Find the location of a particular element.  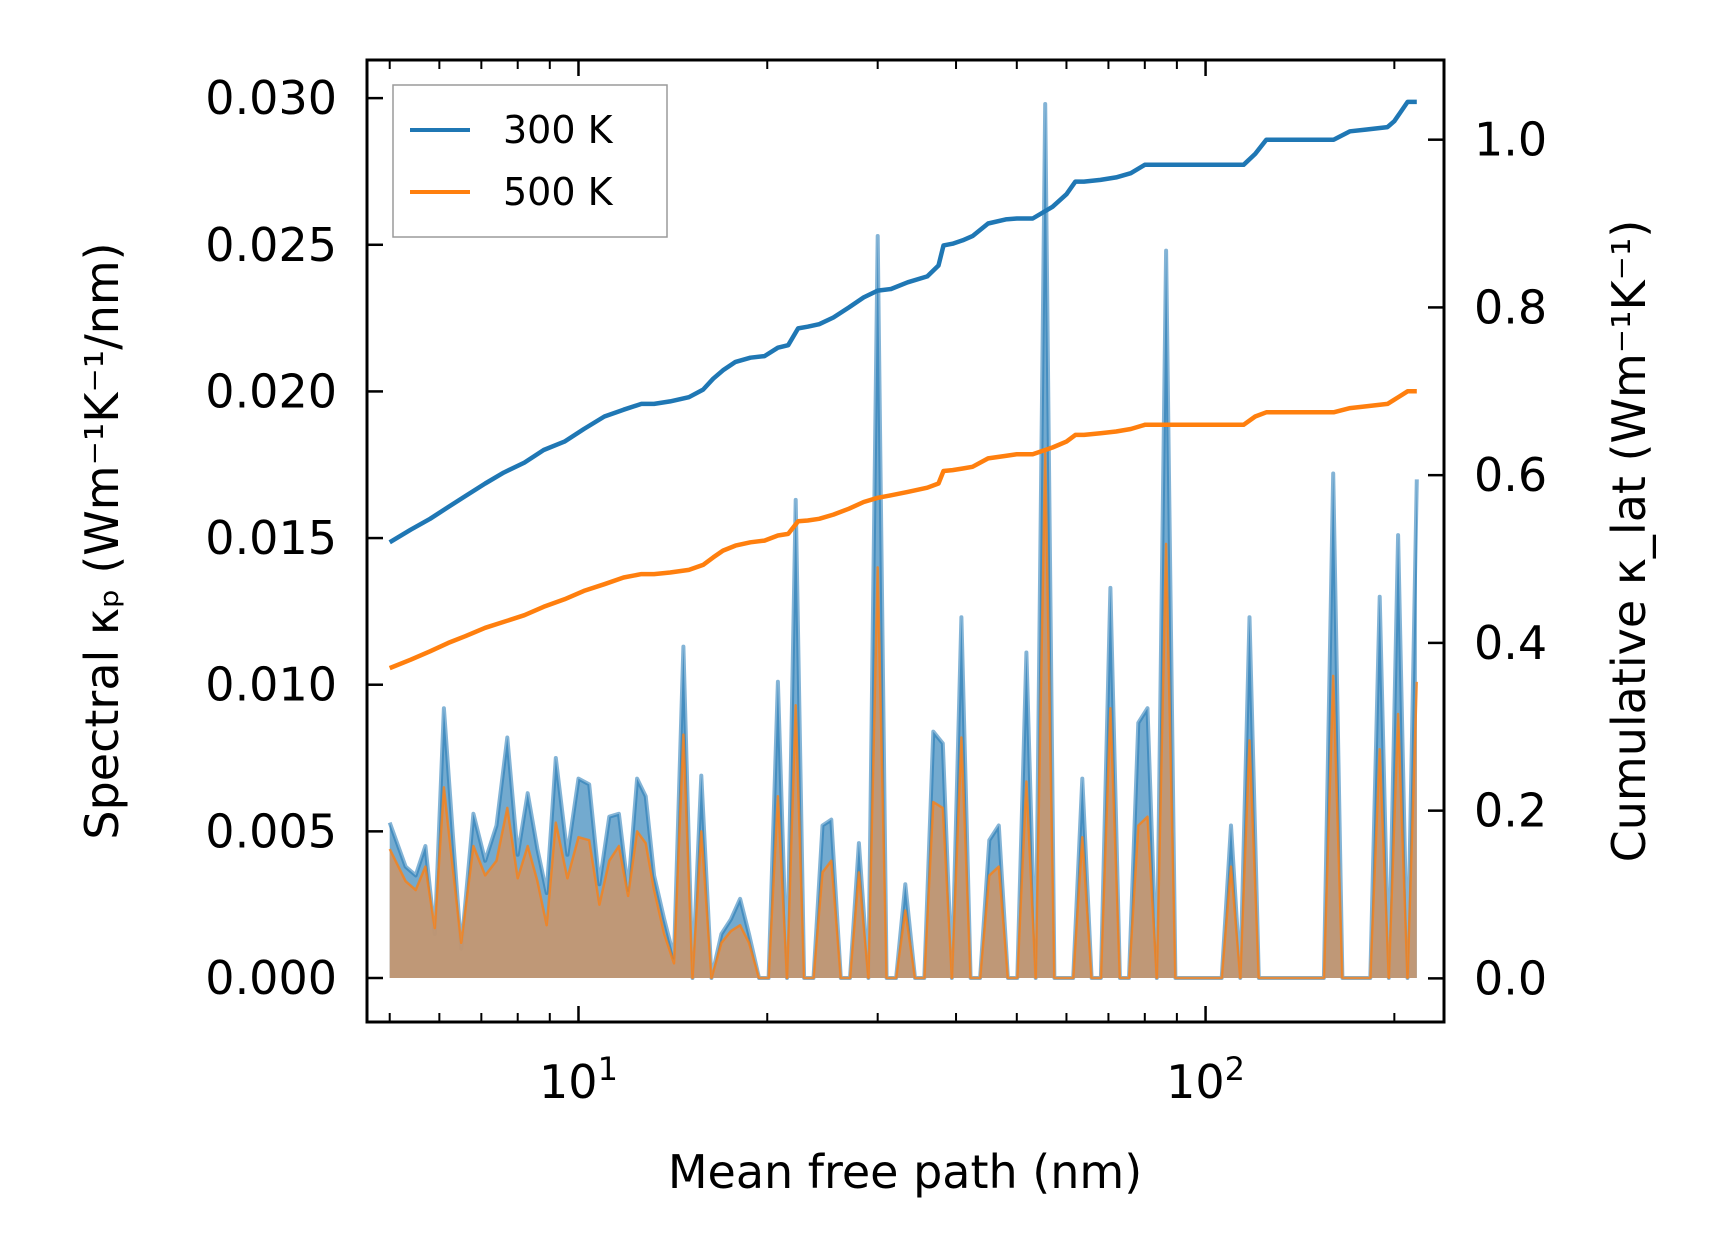

x-tick-label: 10¹ is located at coordinates (578, 1079).